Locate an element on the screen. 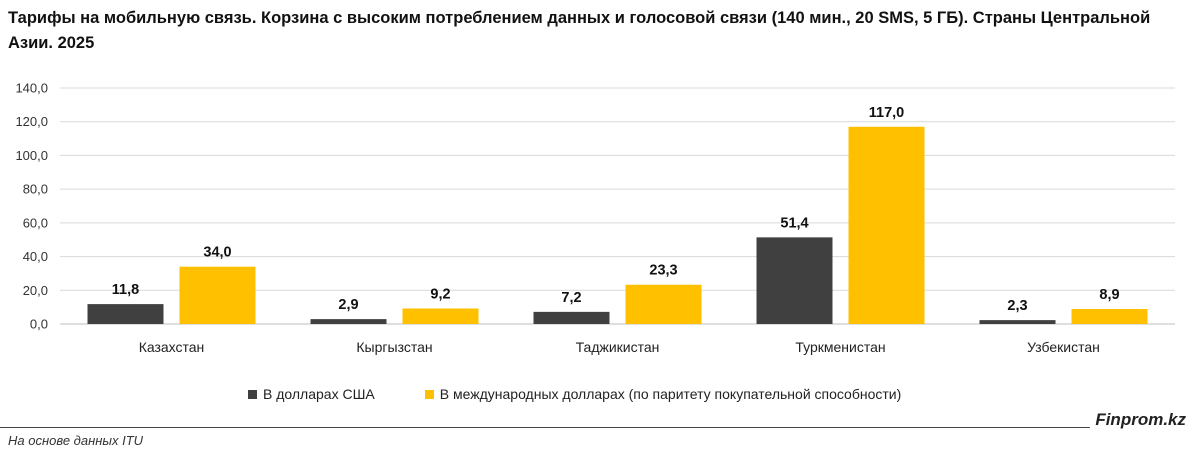 The height and width of the screenshot is (461, 1200). legend-label-usd: В долларах США is located at coordinates (319, 394).